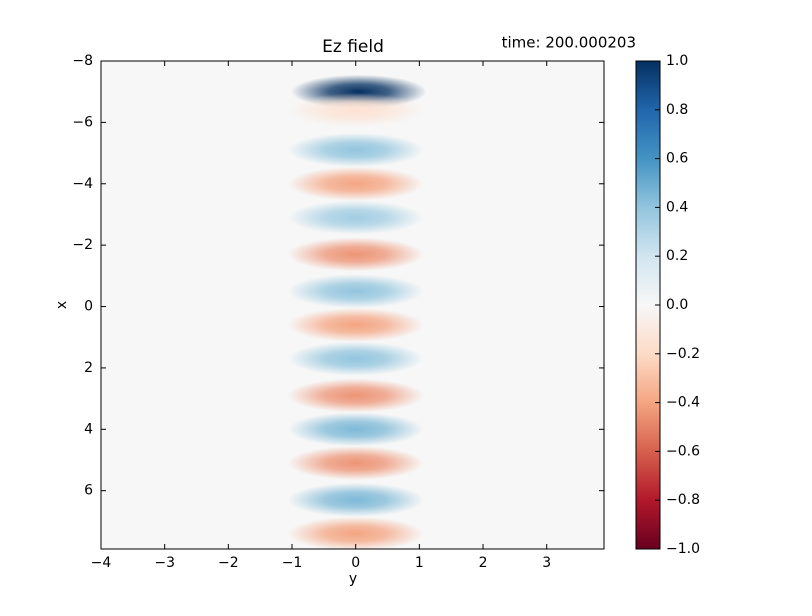 The image size is (812, 616). Describe the element at coordinates (683, 549) in the screenshot. I see `colorbar-tick-label: −1.0` at that location.